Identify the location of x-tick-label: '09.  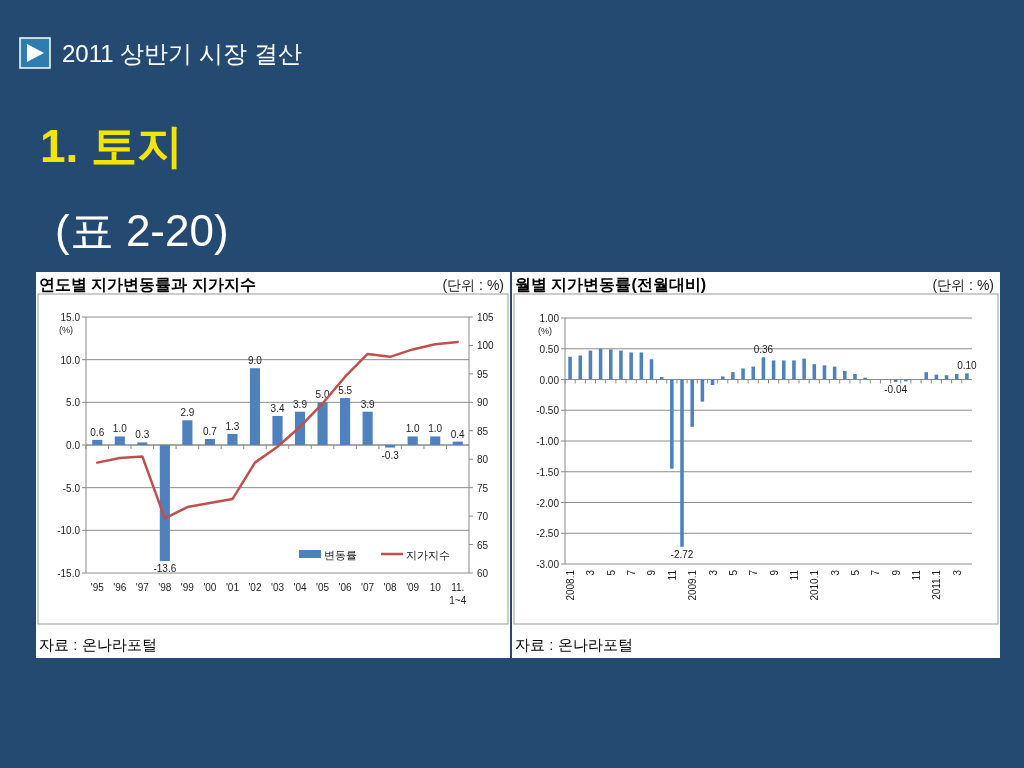
(413, 587).